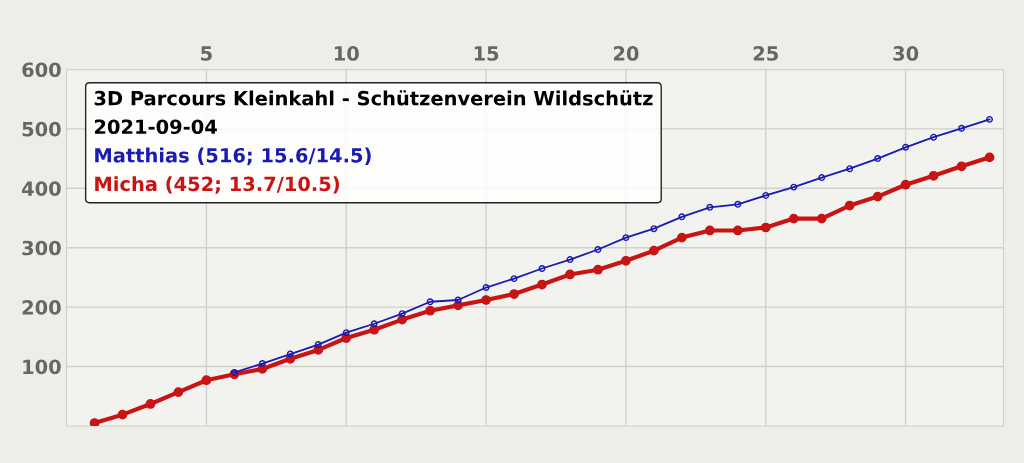 The height and width of the screenshot is (463, 1024). I want to click on text: Matthias (516; 15.6/14.5), so click(233, 156).